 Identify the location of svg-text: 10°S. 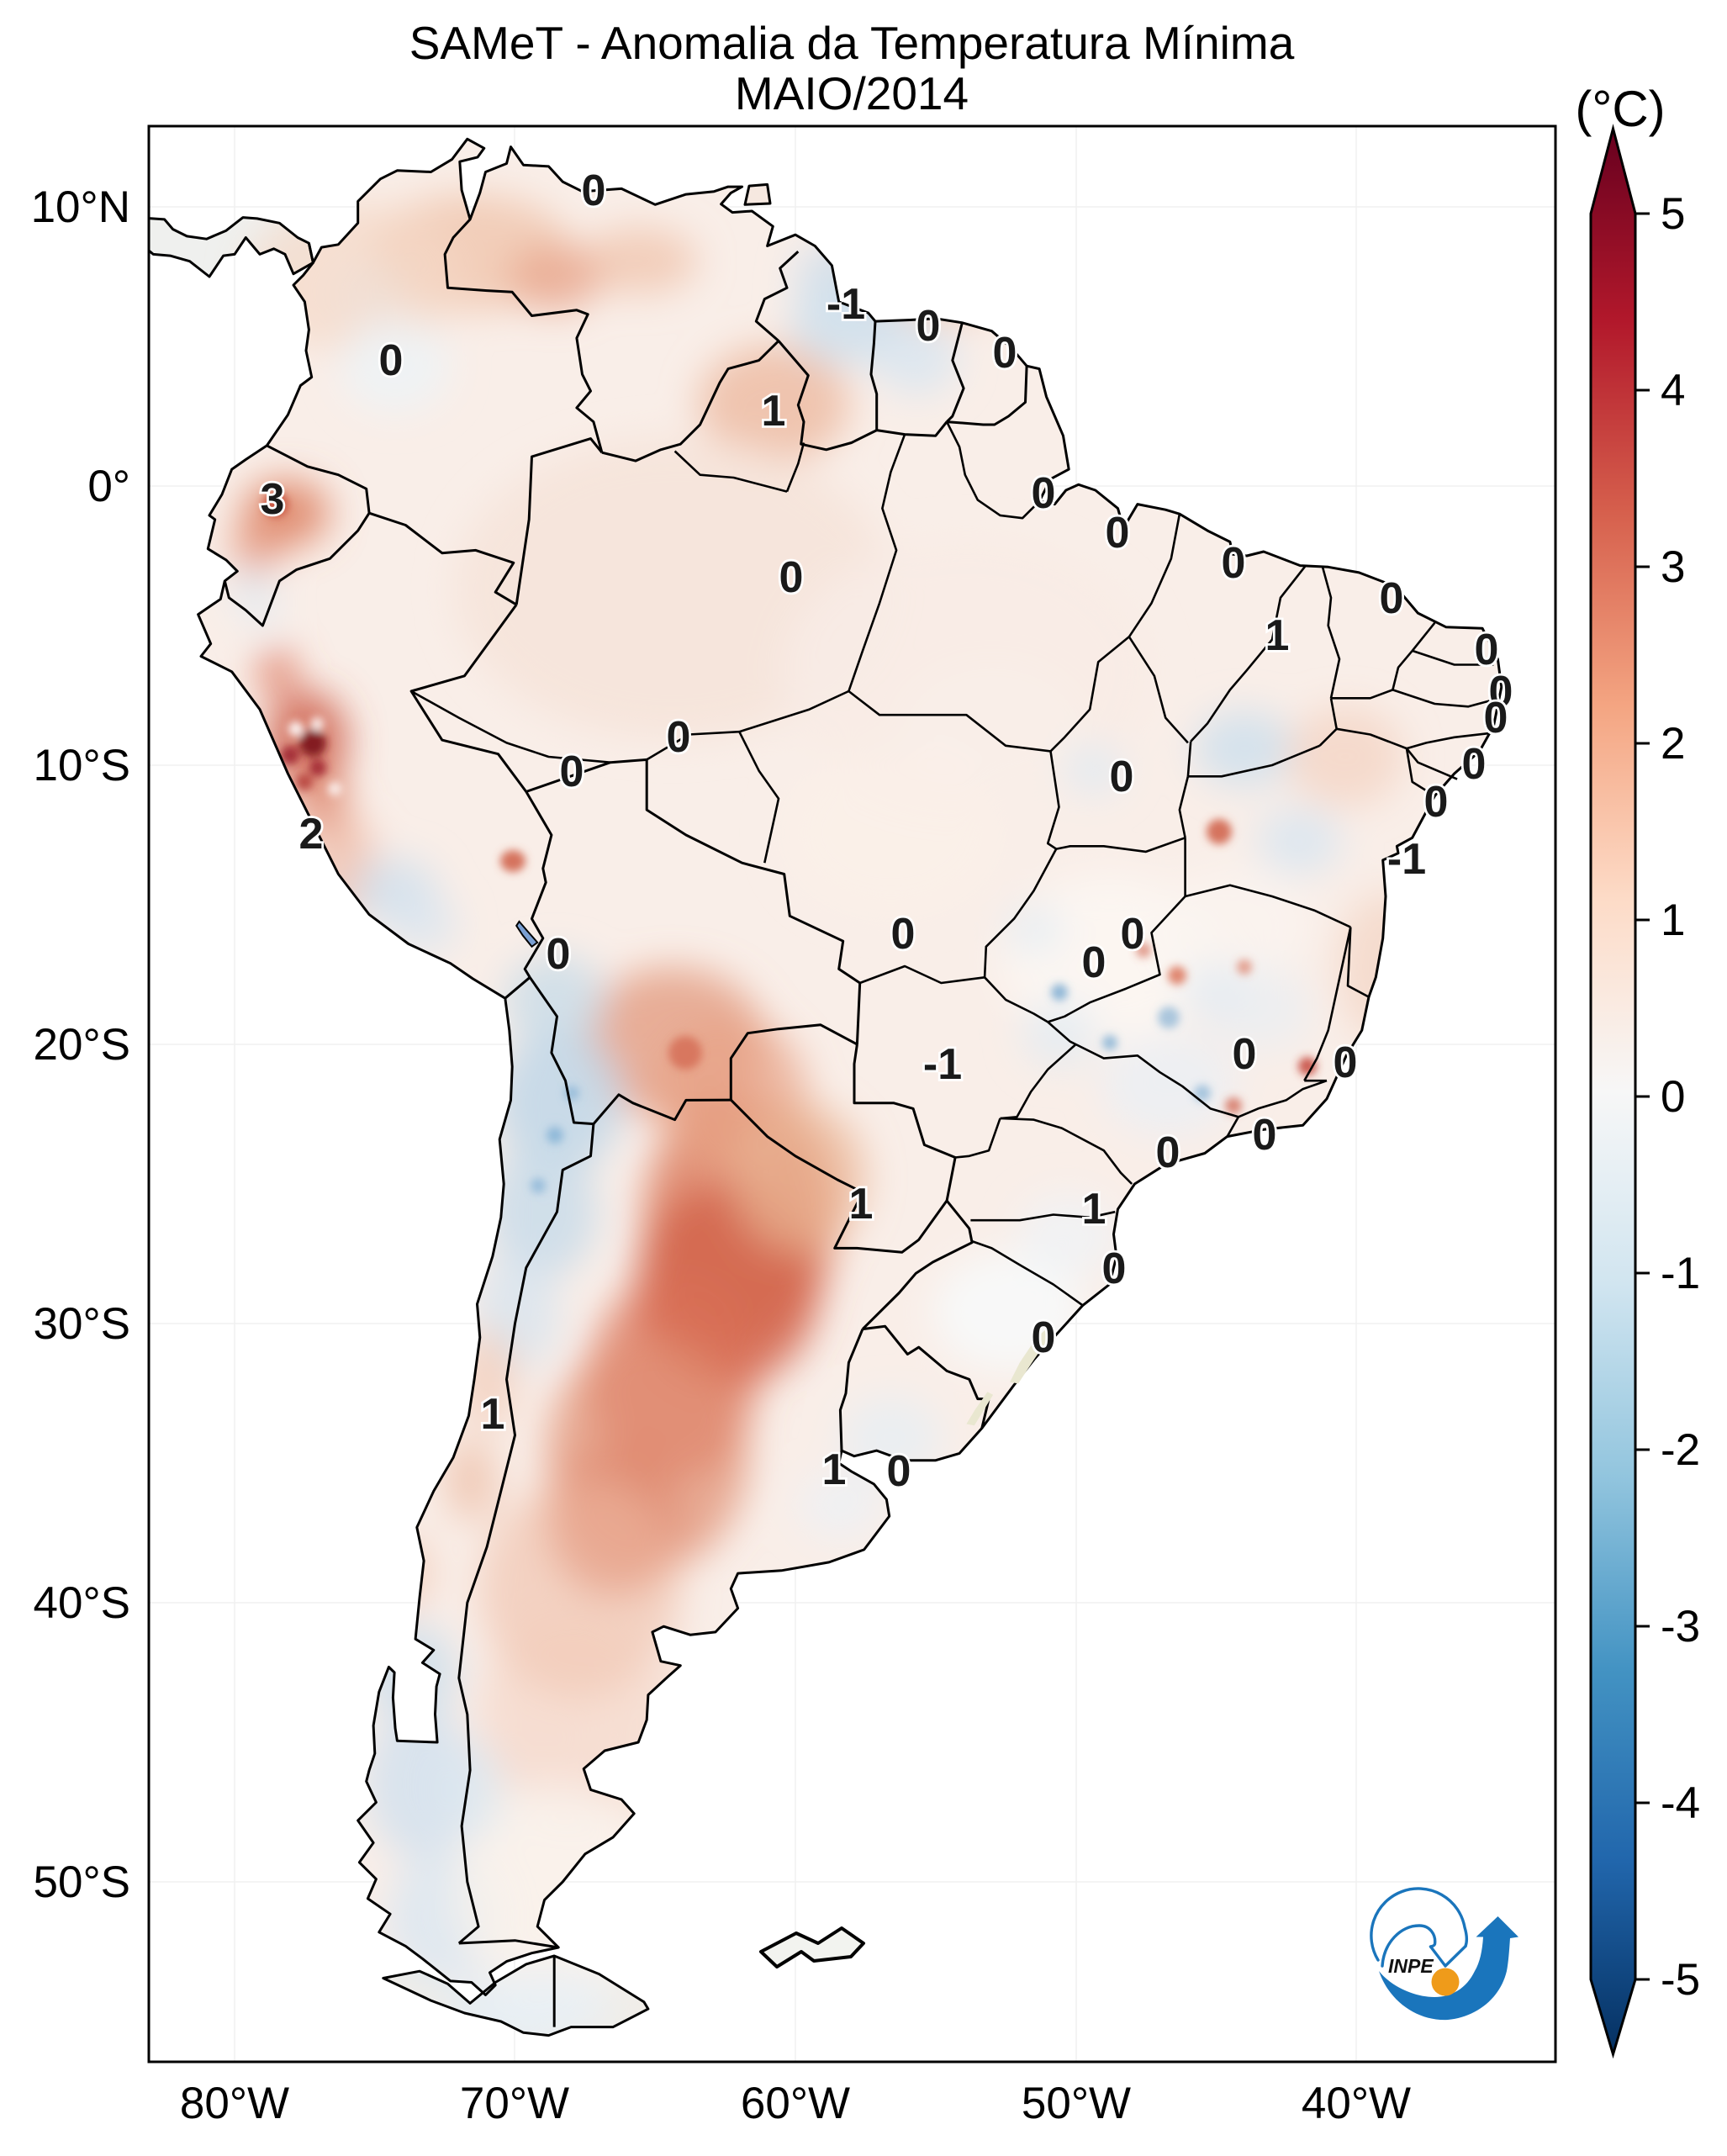
(82, 765).